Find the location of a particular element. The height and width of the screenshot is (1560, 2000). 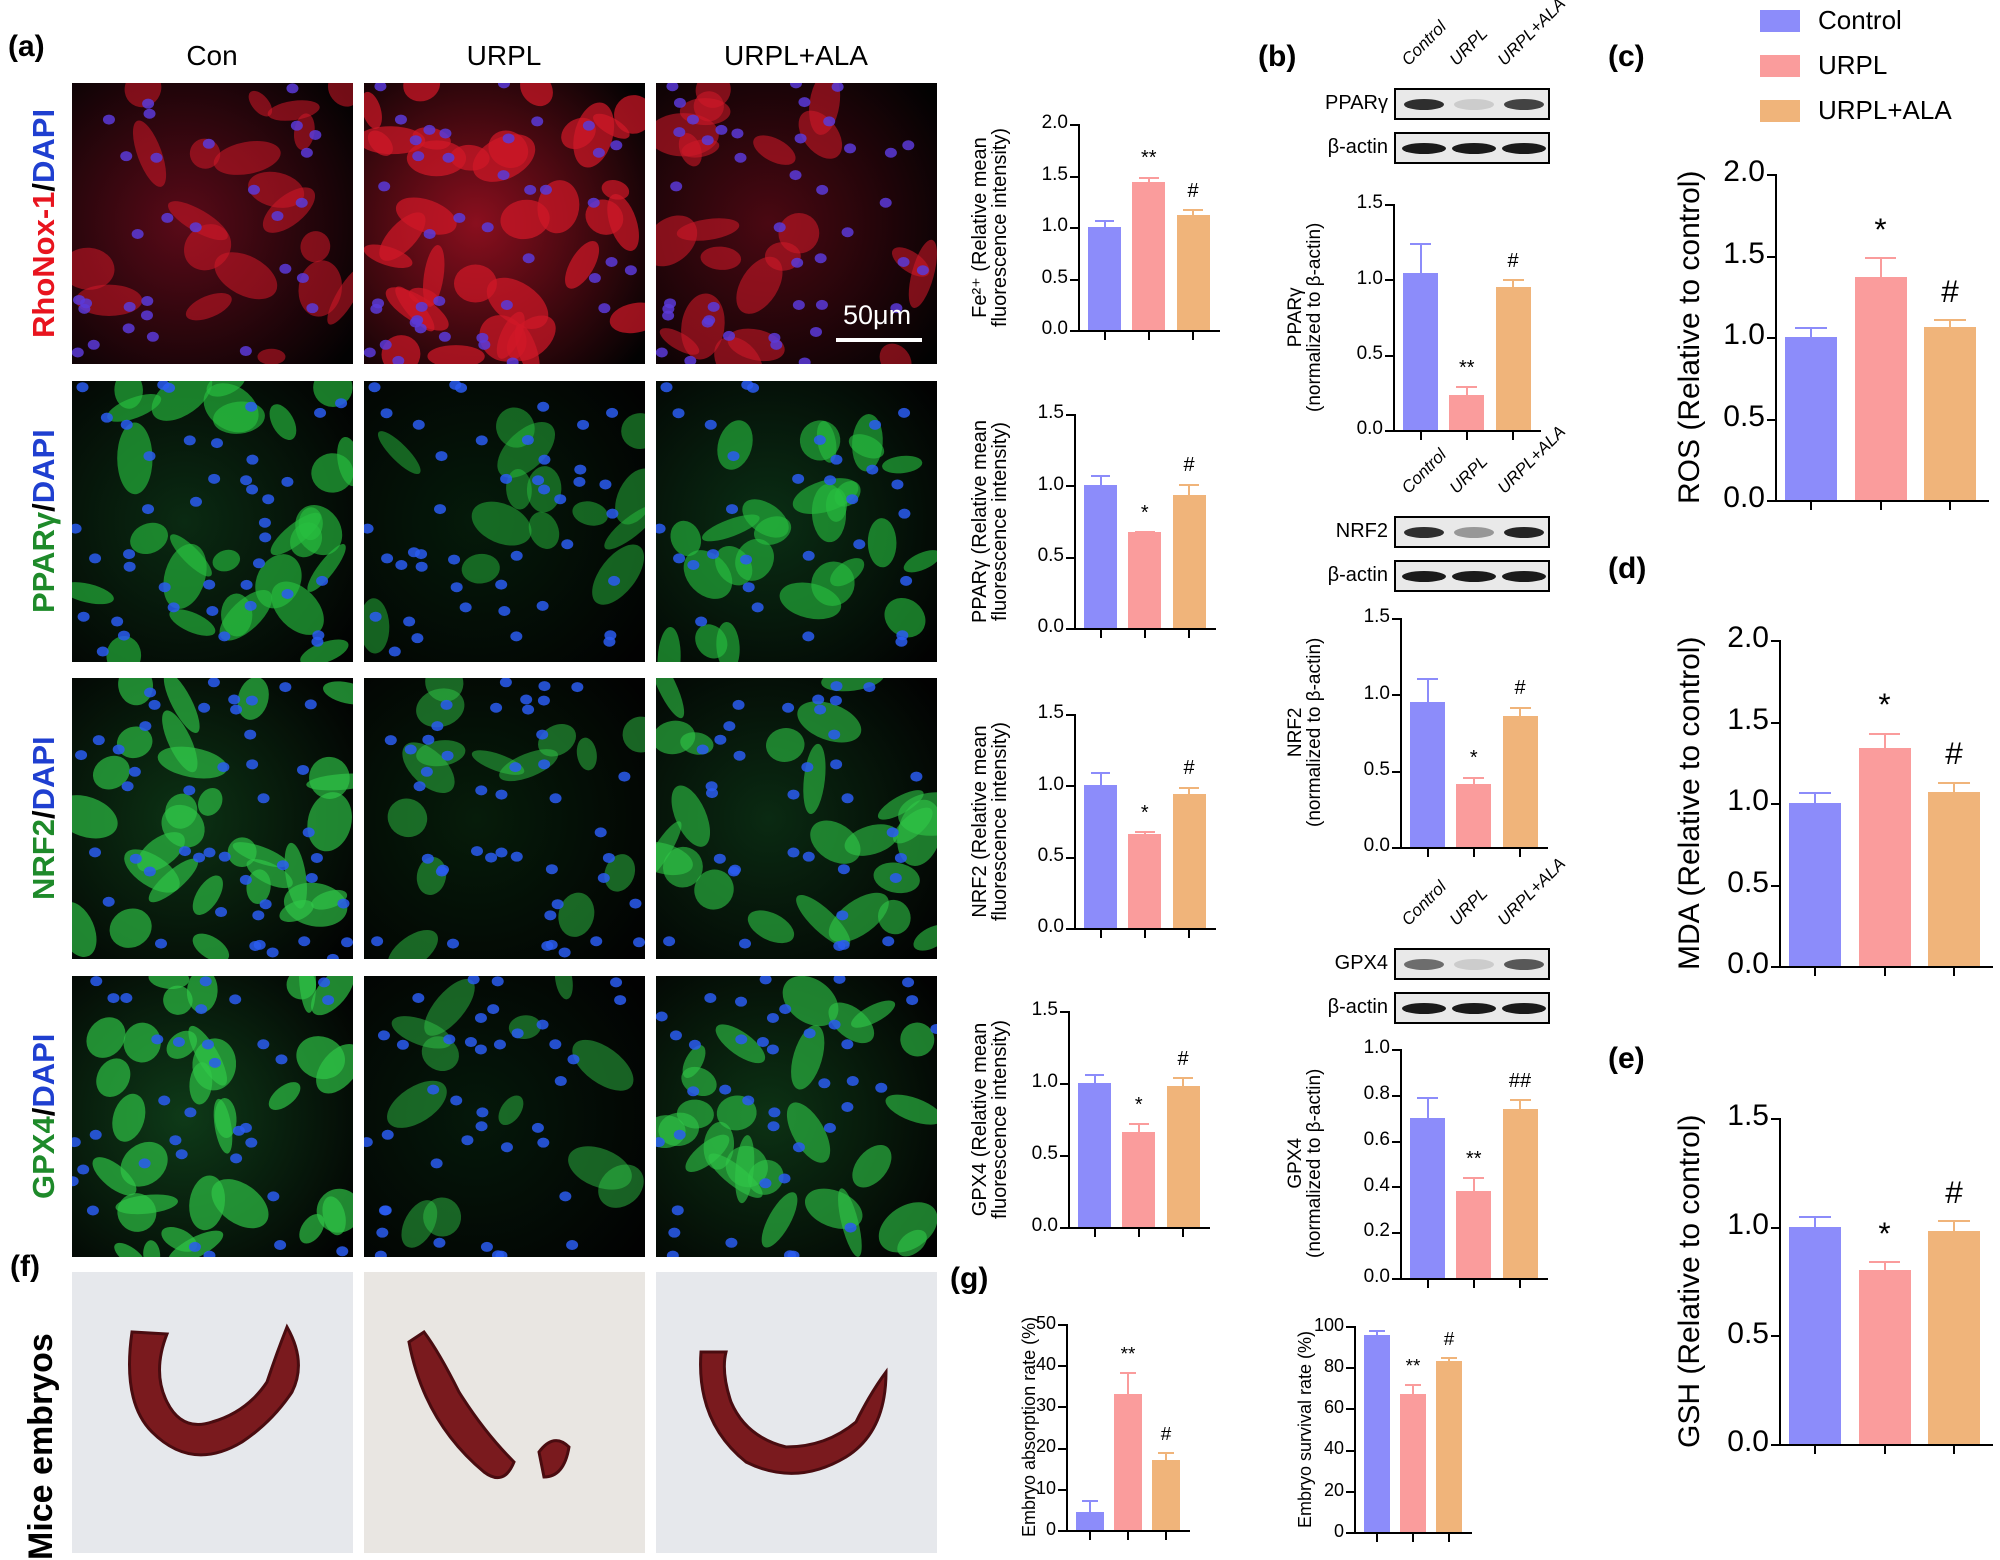

panel-letter-d: (d) is located at coordinates (1627, 568).